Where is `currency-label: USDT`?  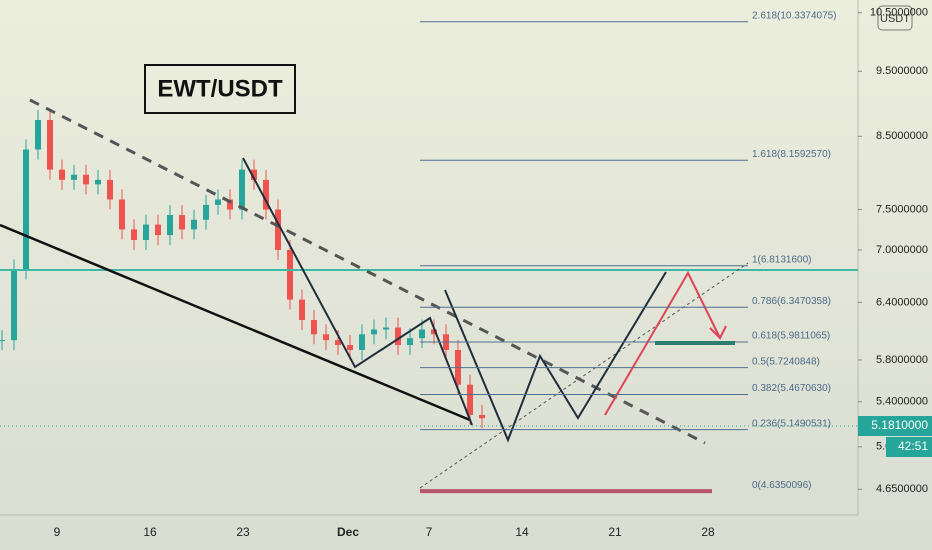
currency-label: USDT is located at coordinates (895, 19).